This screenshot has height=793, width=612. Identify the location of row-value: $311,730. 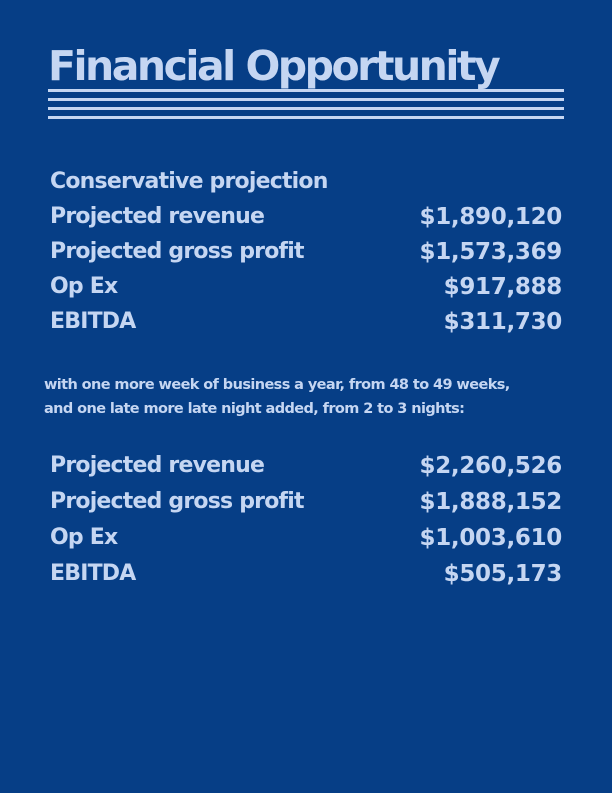
(503, 322).